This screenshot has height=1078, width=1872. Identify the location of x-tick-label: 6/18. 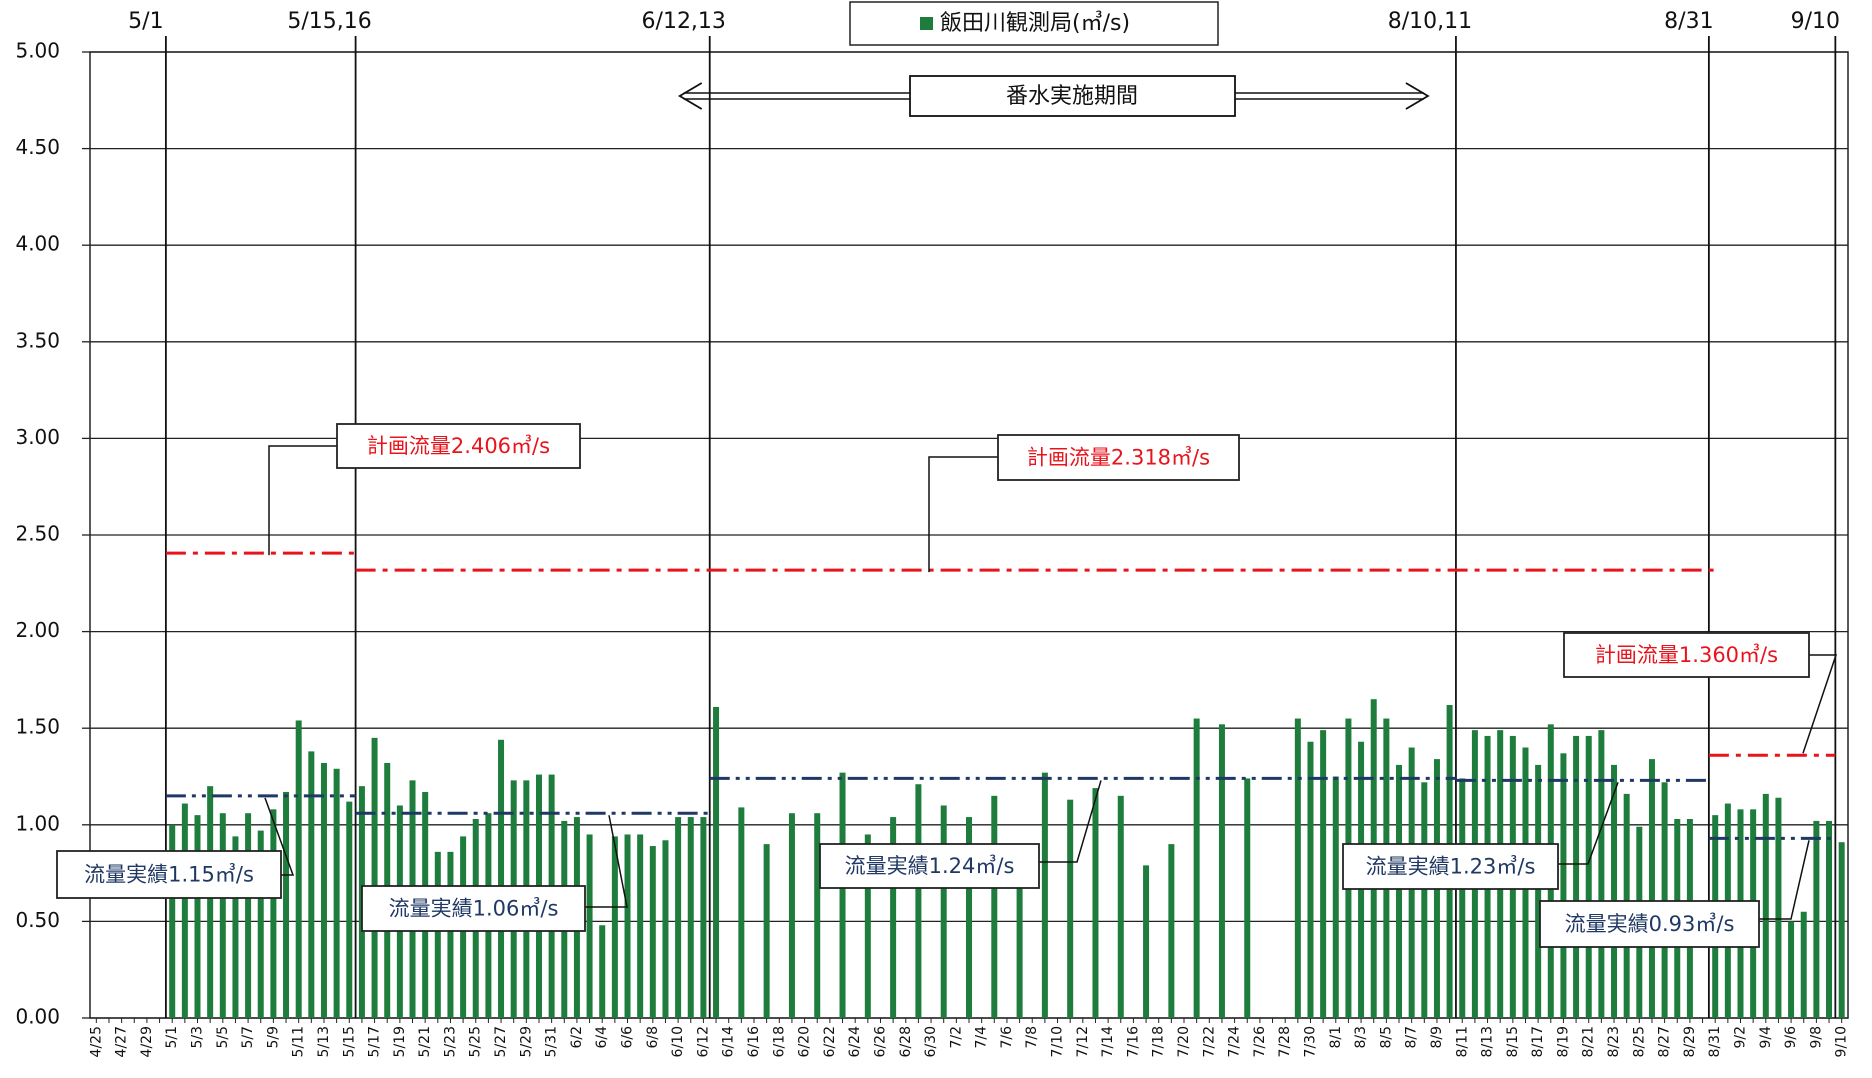
(779, 1041).